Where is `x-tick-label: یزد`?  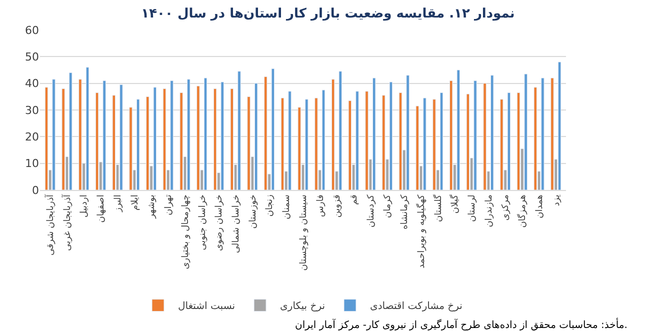 x-tick-label: یزد is located at coordinates (557, 200).